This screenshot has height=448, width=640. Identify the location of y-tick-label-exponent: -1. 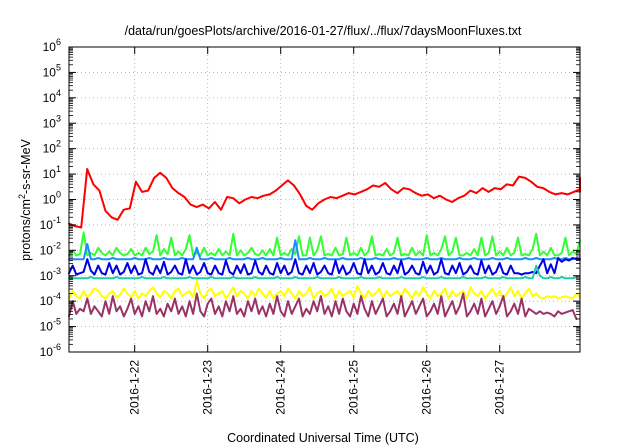
(57, 220).